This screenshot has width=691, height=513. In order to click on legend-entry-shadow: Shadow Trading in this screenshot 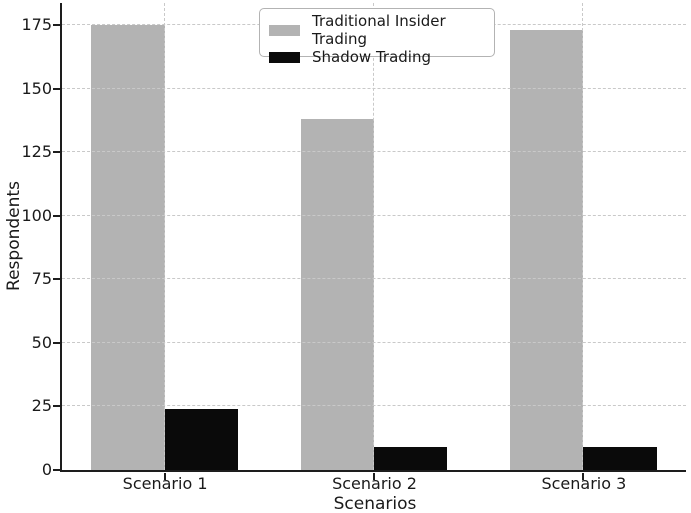, I will do `click(377, 57)`.